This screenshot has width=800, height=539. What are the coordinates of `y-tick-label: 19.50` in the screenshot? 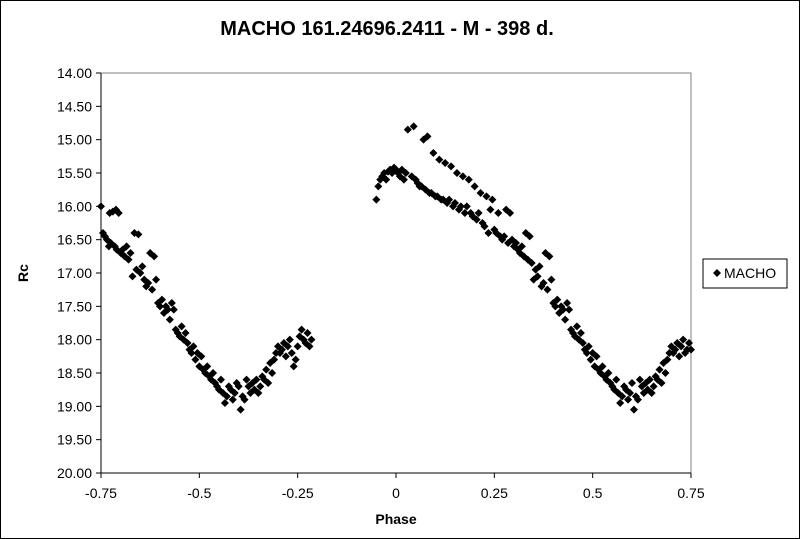 It's located at (74, 440).